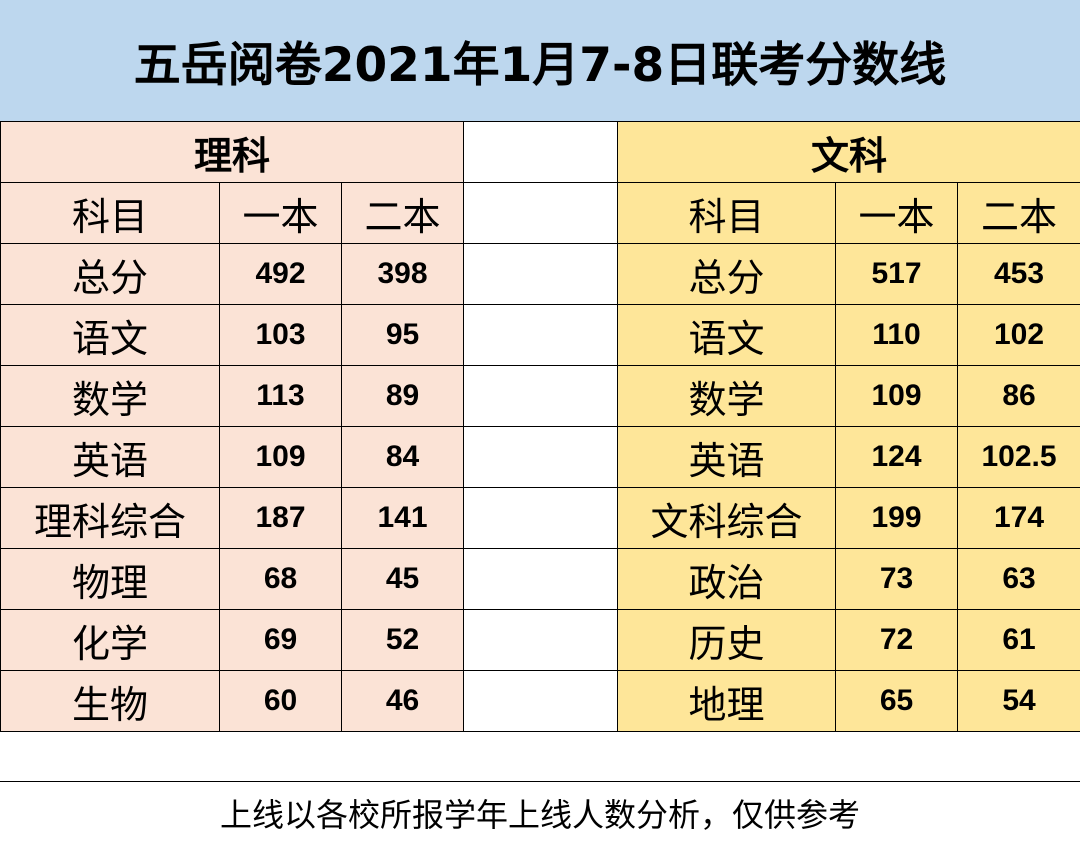 This screenshot has height=843, width=1080. I want to click on science-subject: 化学, so click(110, 640).